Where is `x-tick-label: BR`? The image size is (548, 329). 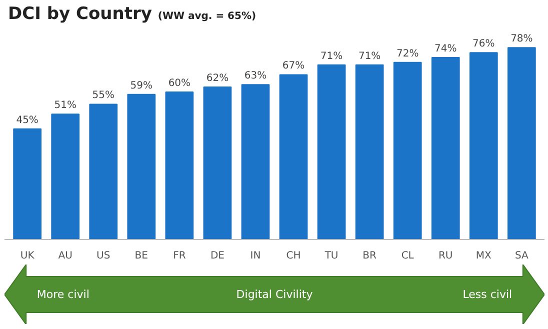 x-tick-label: BR is located at coordinates (369, 256).